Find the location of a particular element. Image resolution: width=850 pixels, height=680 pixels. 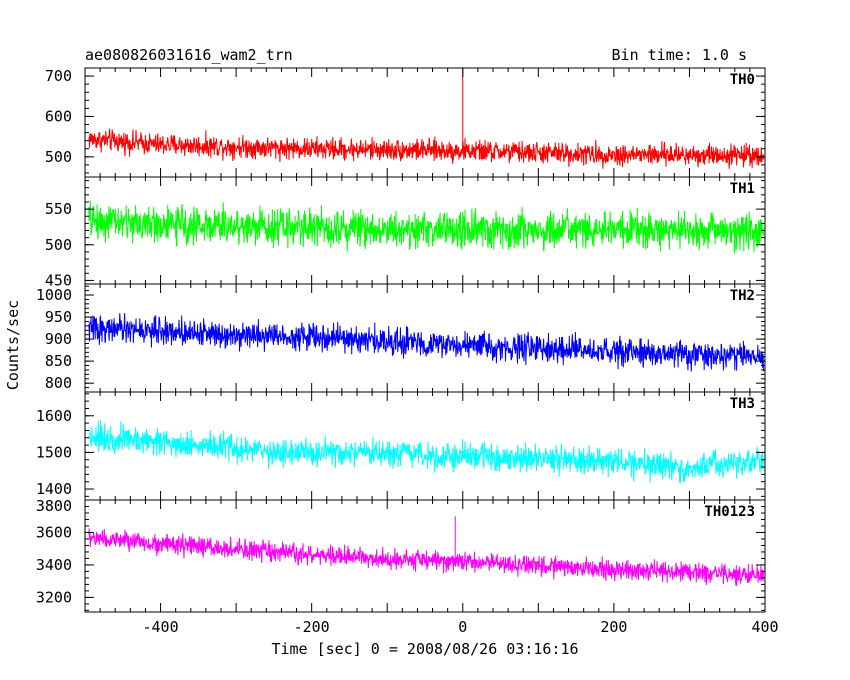

y-tick-label: 3800 is located at coordinates (54, 506).